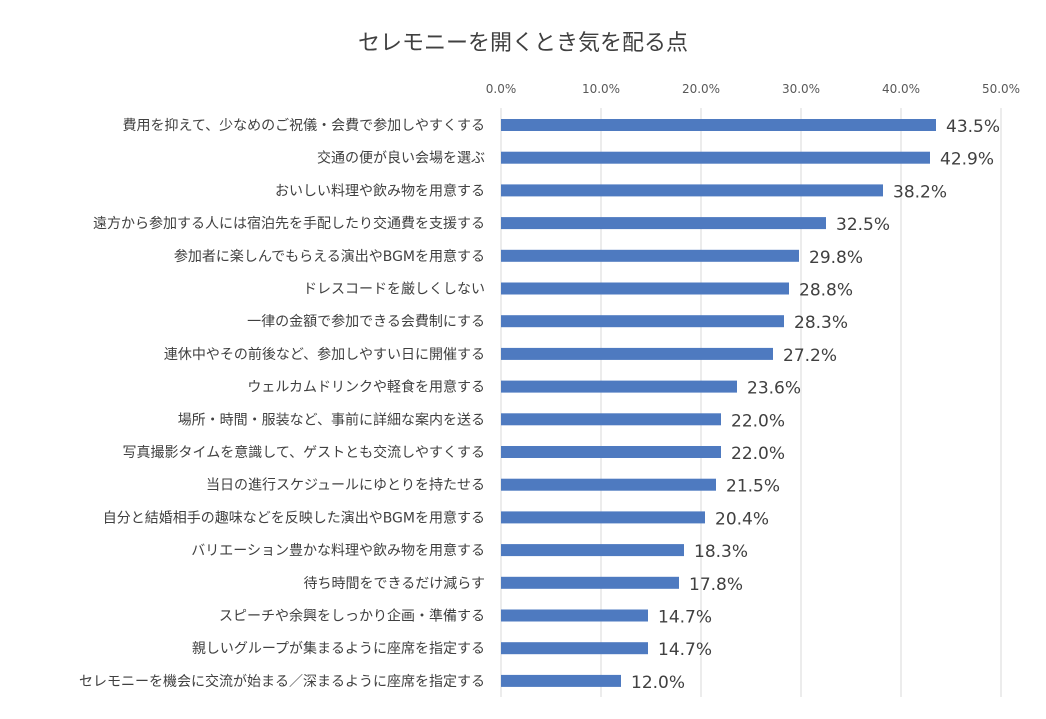  What do you see at coordinates (967, 160) in the screenshot?
I see `value-label: 42.9%` at bounding box center [967, 160].